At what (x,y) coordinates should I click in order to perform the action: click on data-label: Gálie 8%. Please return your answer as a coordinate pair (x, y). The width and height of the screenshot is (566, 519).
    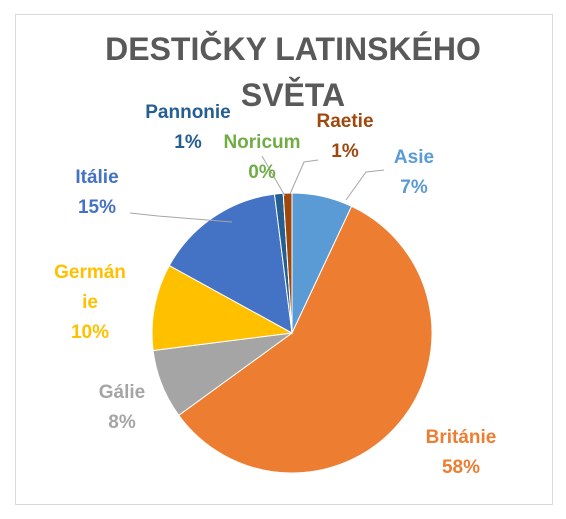
    Looking at the image, I should click on (122, 408).